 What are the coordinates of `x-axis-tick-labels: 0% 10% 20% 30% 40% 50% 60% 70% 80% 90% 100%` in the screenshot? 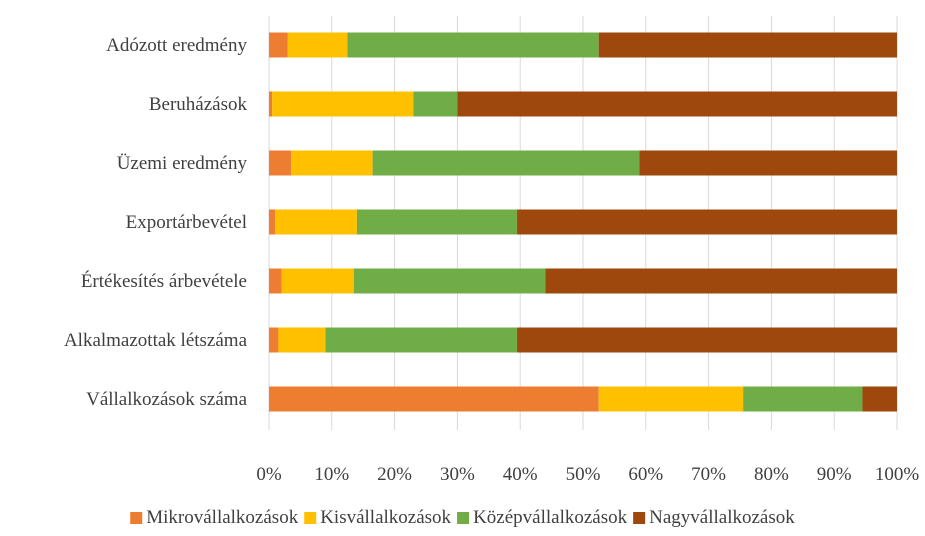 It's located at (587, 474).